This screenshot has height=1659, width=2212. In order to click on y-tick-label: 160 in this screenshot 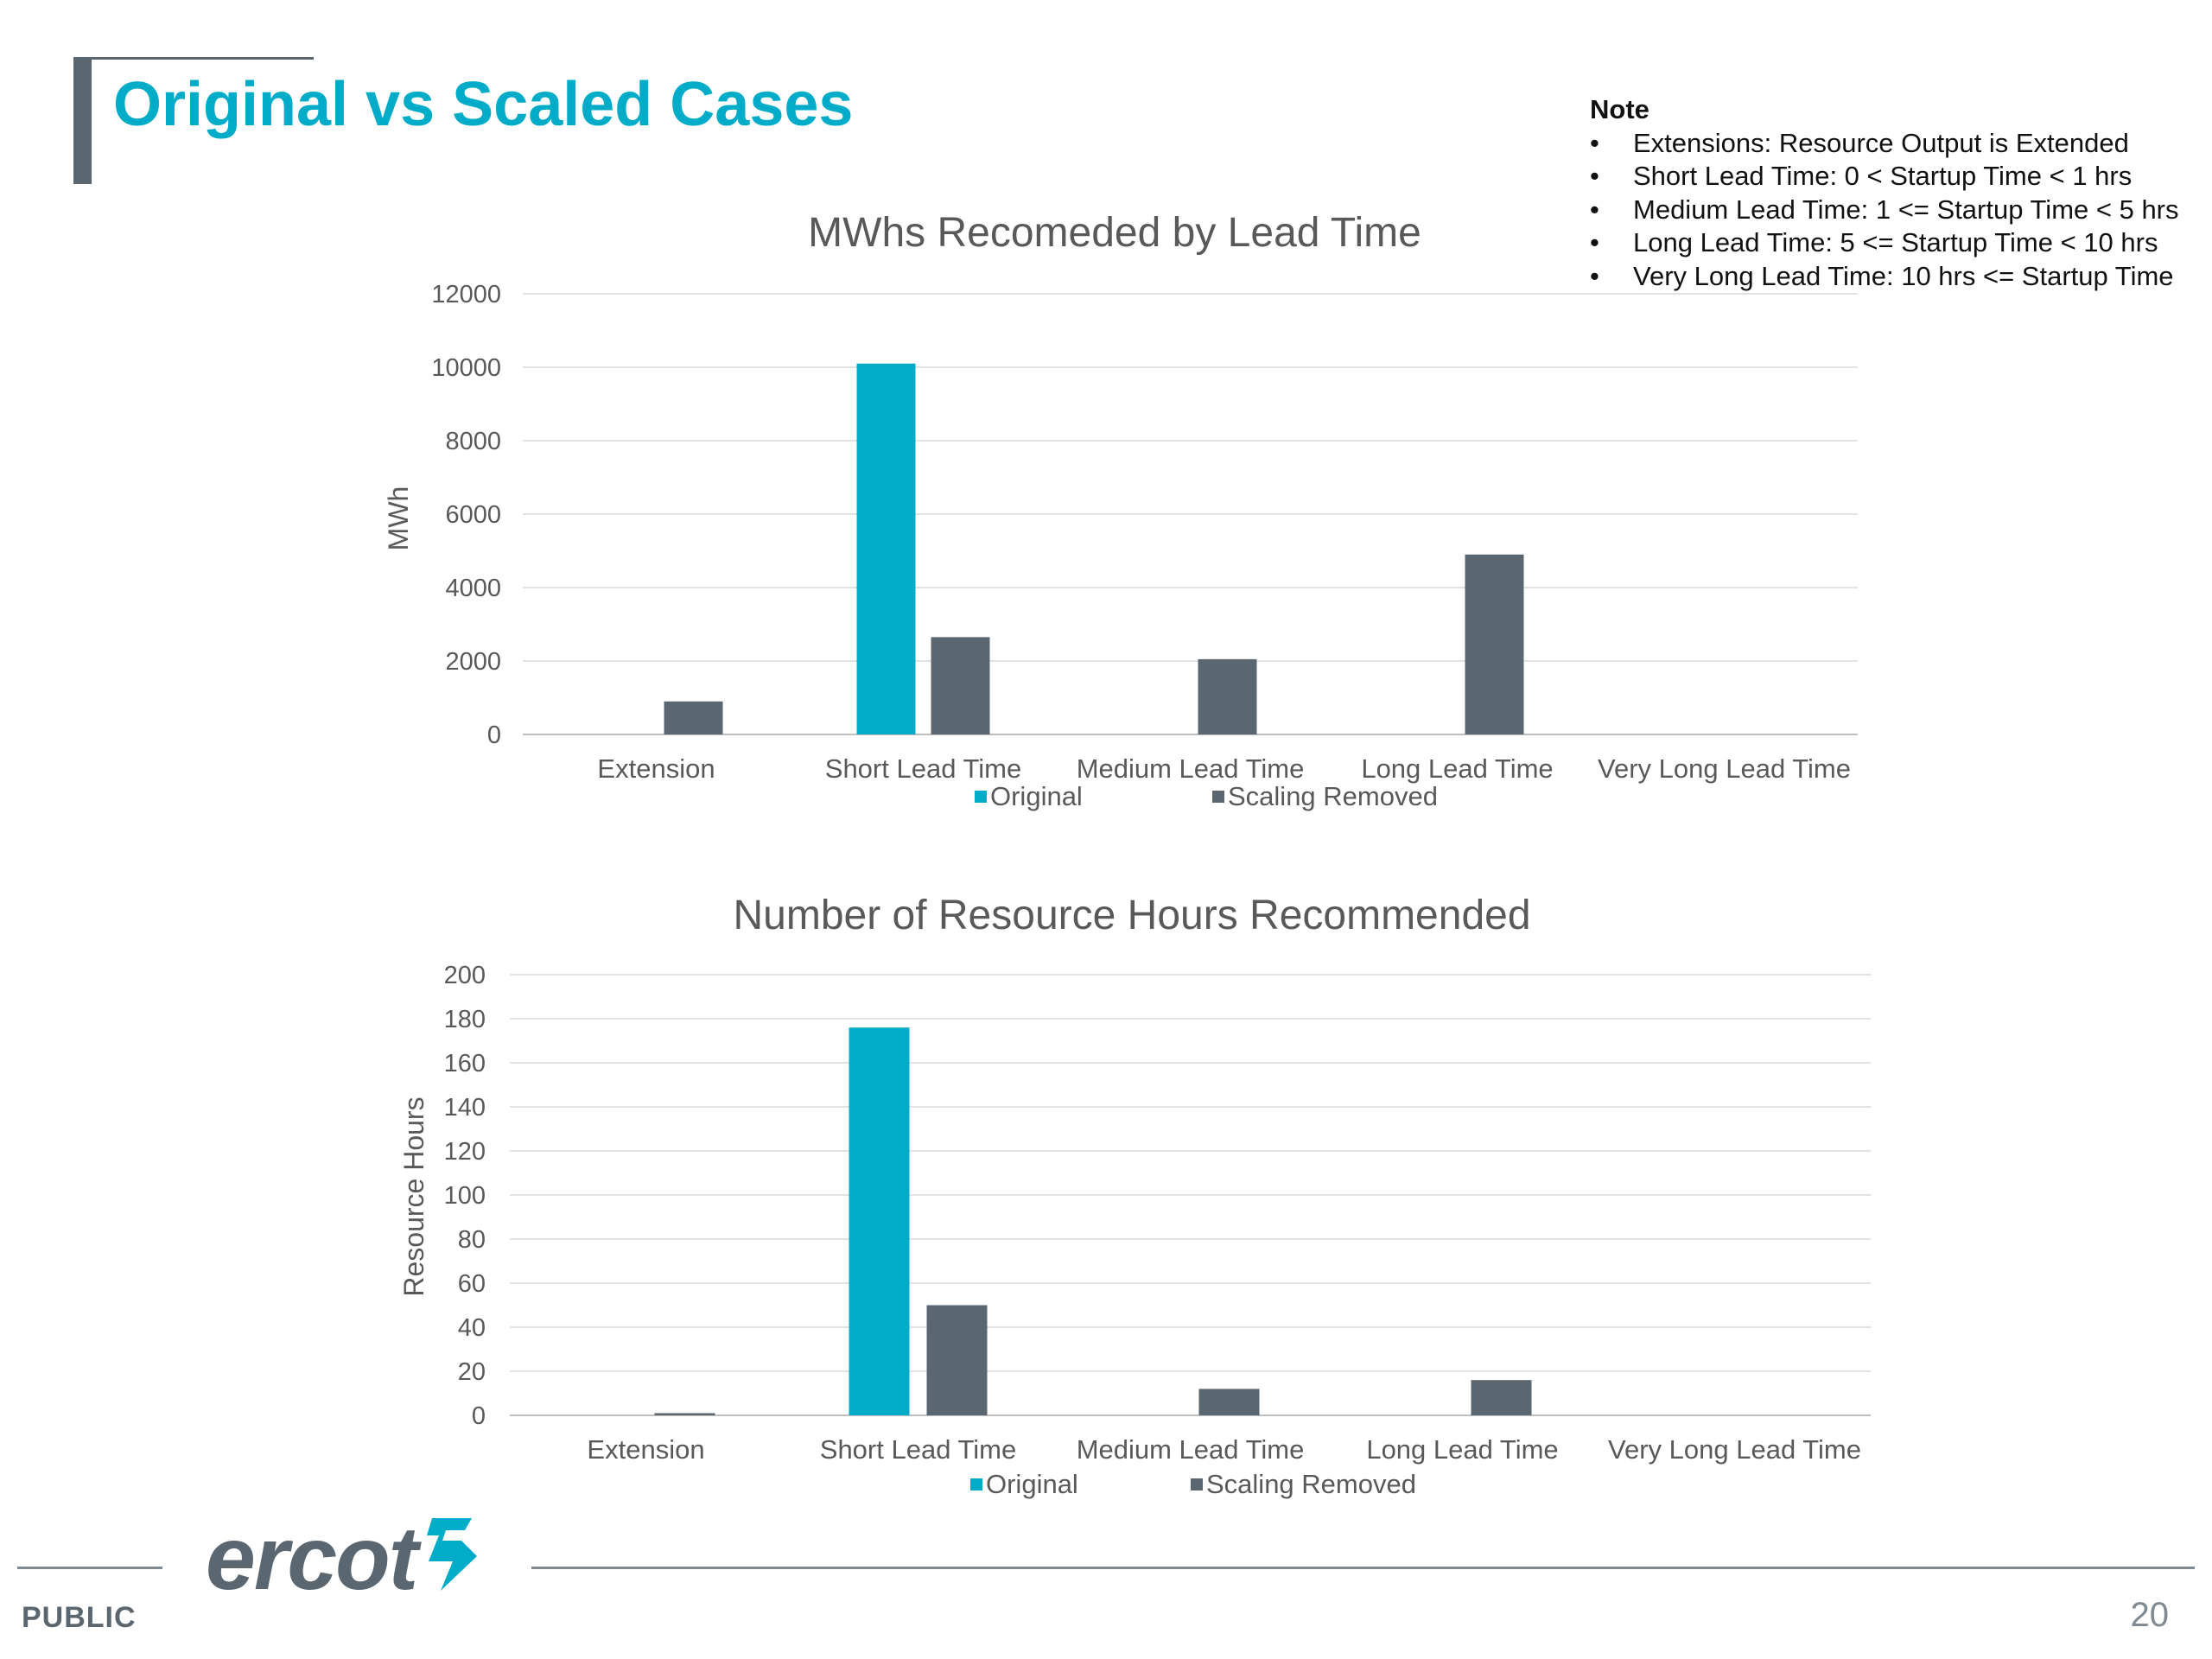, I will do `click(465, 1063)`.